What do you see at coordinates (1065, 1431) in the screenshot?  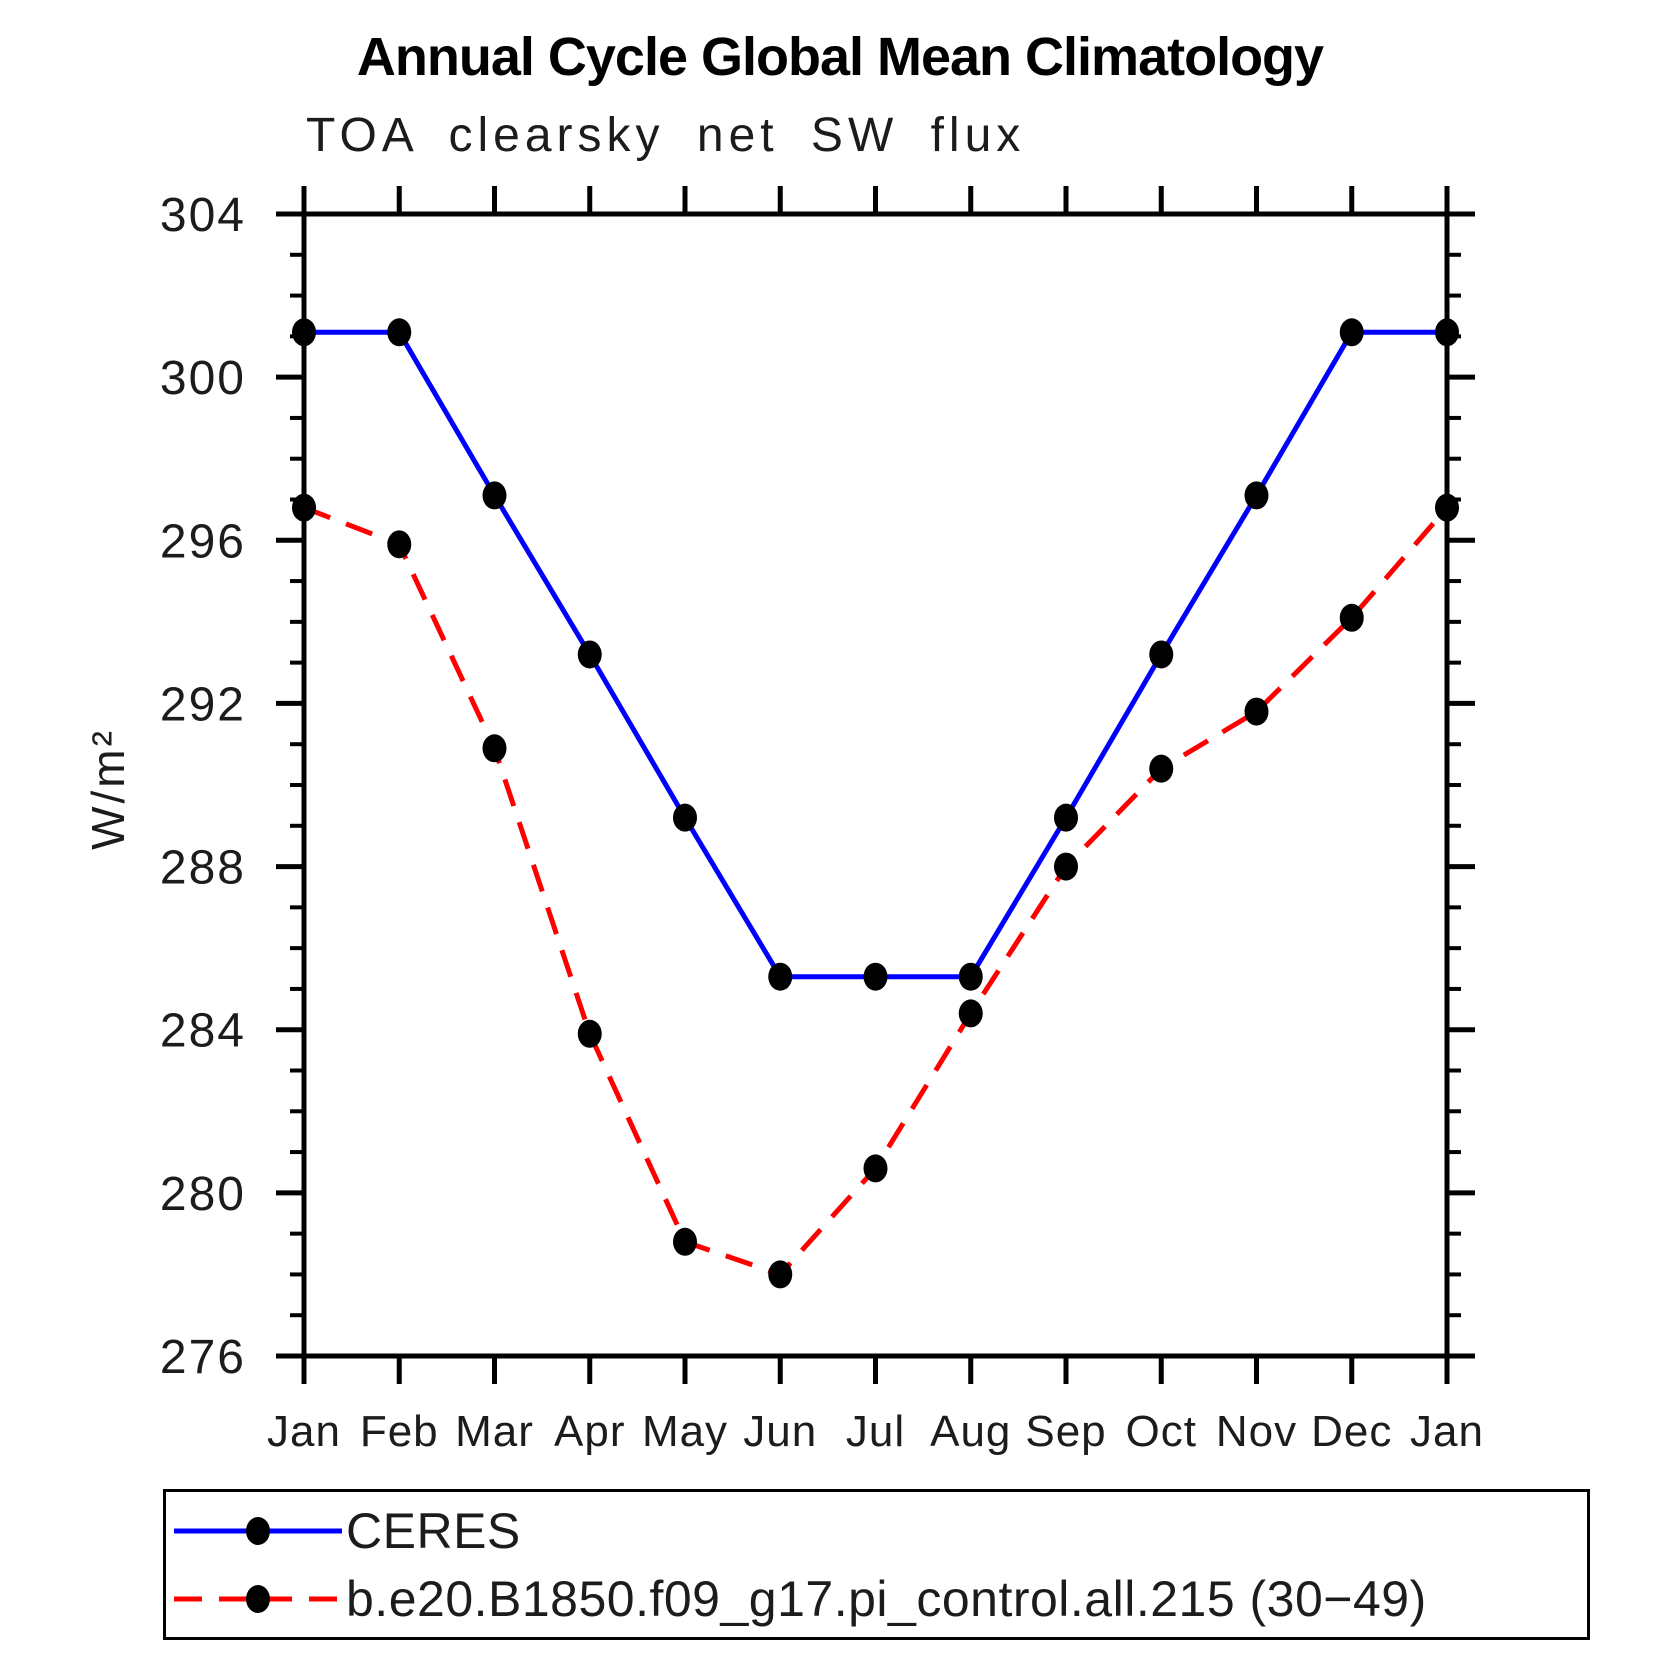 I see `x-tick-label: Sep` at bounding box center [1065, 1431].